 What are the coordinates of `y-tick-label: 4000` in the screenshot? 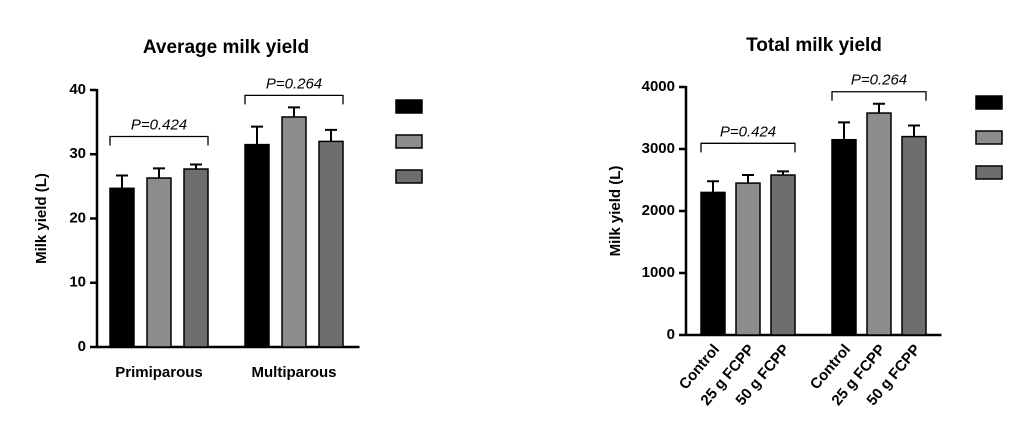 It's located at (658, 86).